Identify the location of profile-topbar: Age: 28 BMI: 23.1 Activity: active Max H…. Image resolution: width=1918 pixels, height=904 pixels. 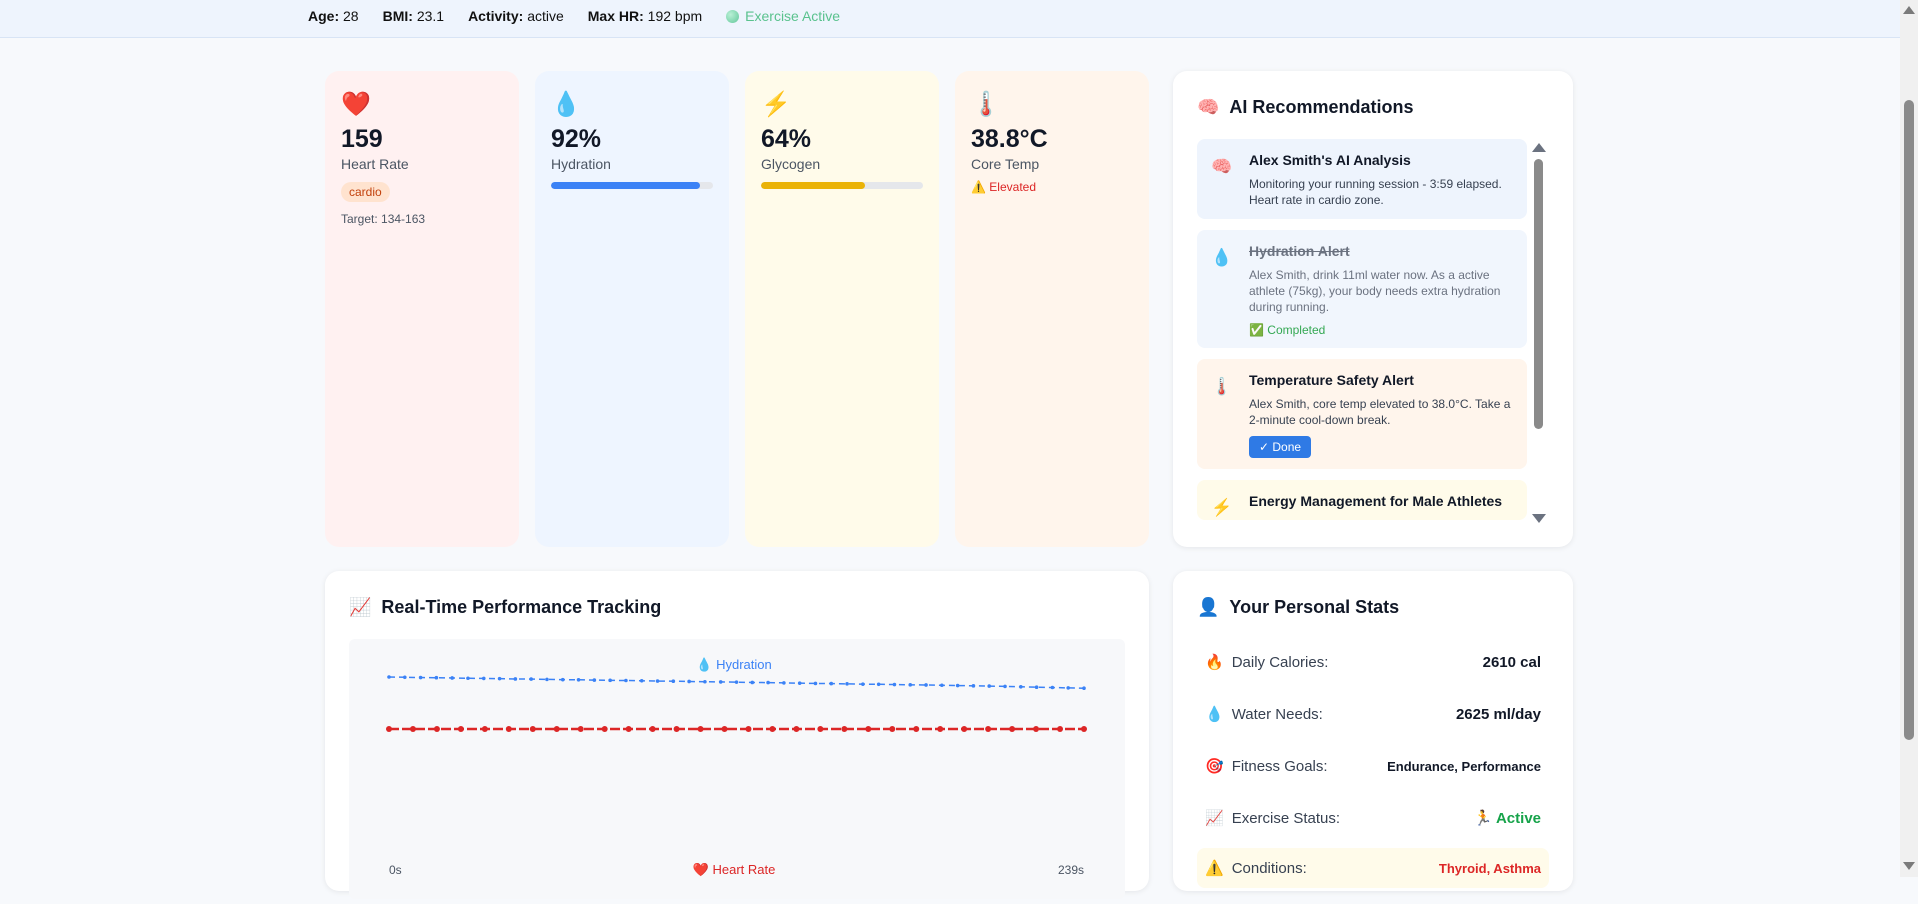
(950, 19).